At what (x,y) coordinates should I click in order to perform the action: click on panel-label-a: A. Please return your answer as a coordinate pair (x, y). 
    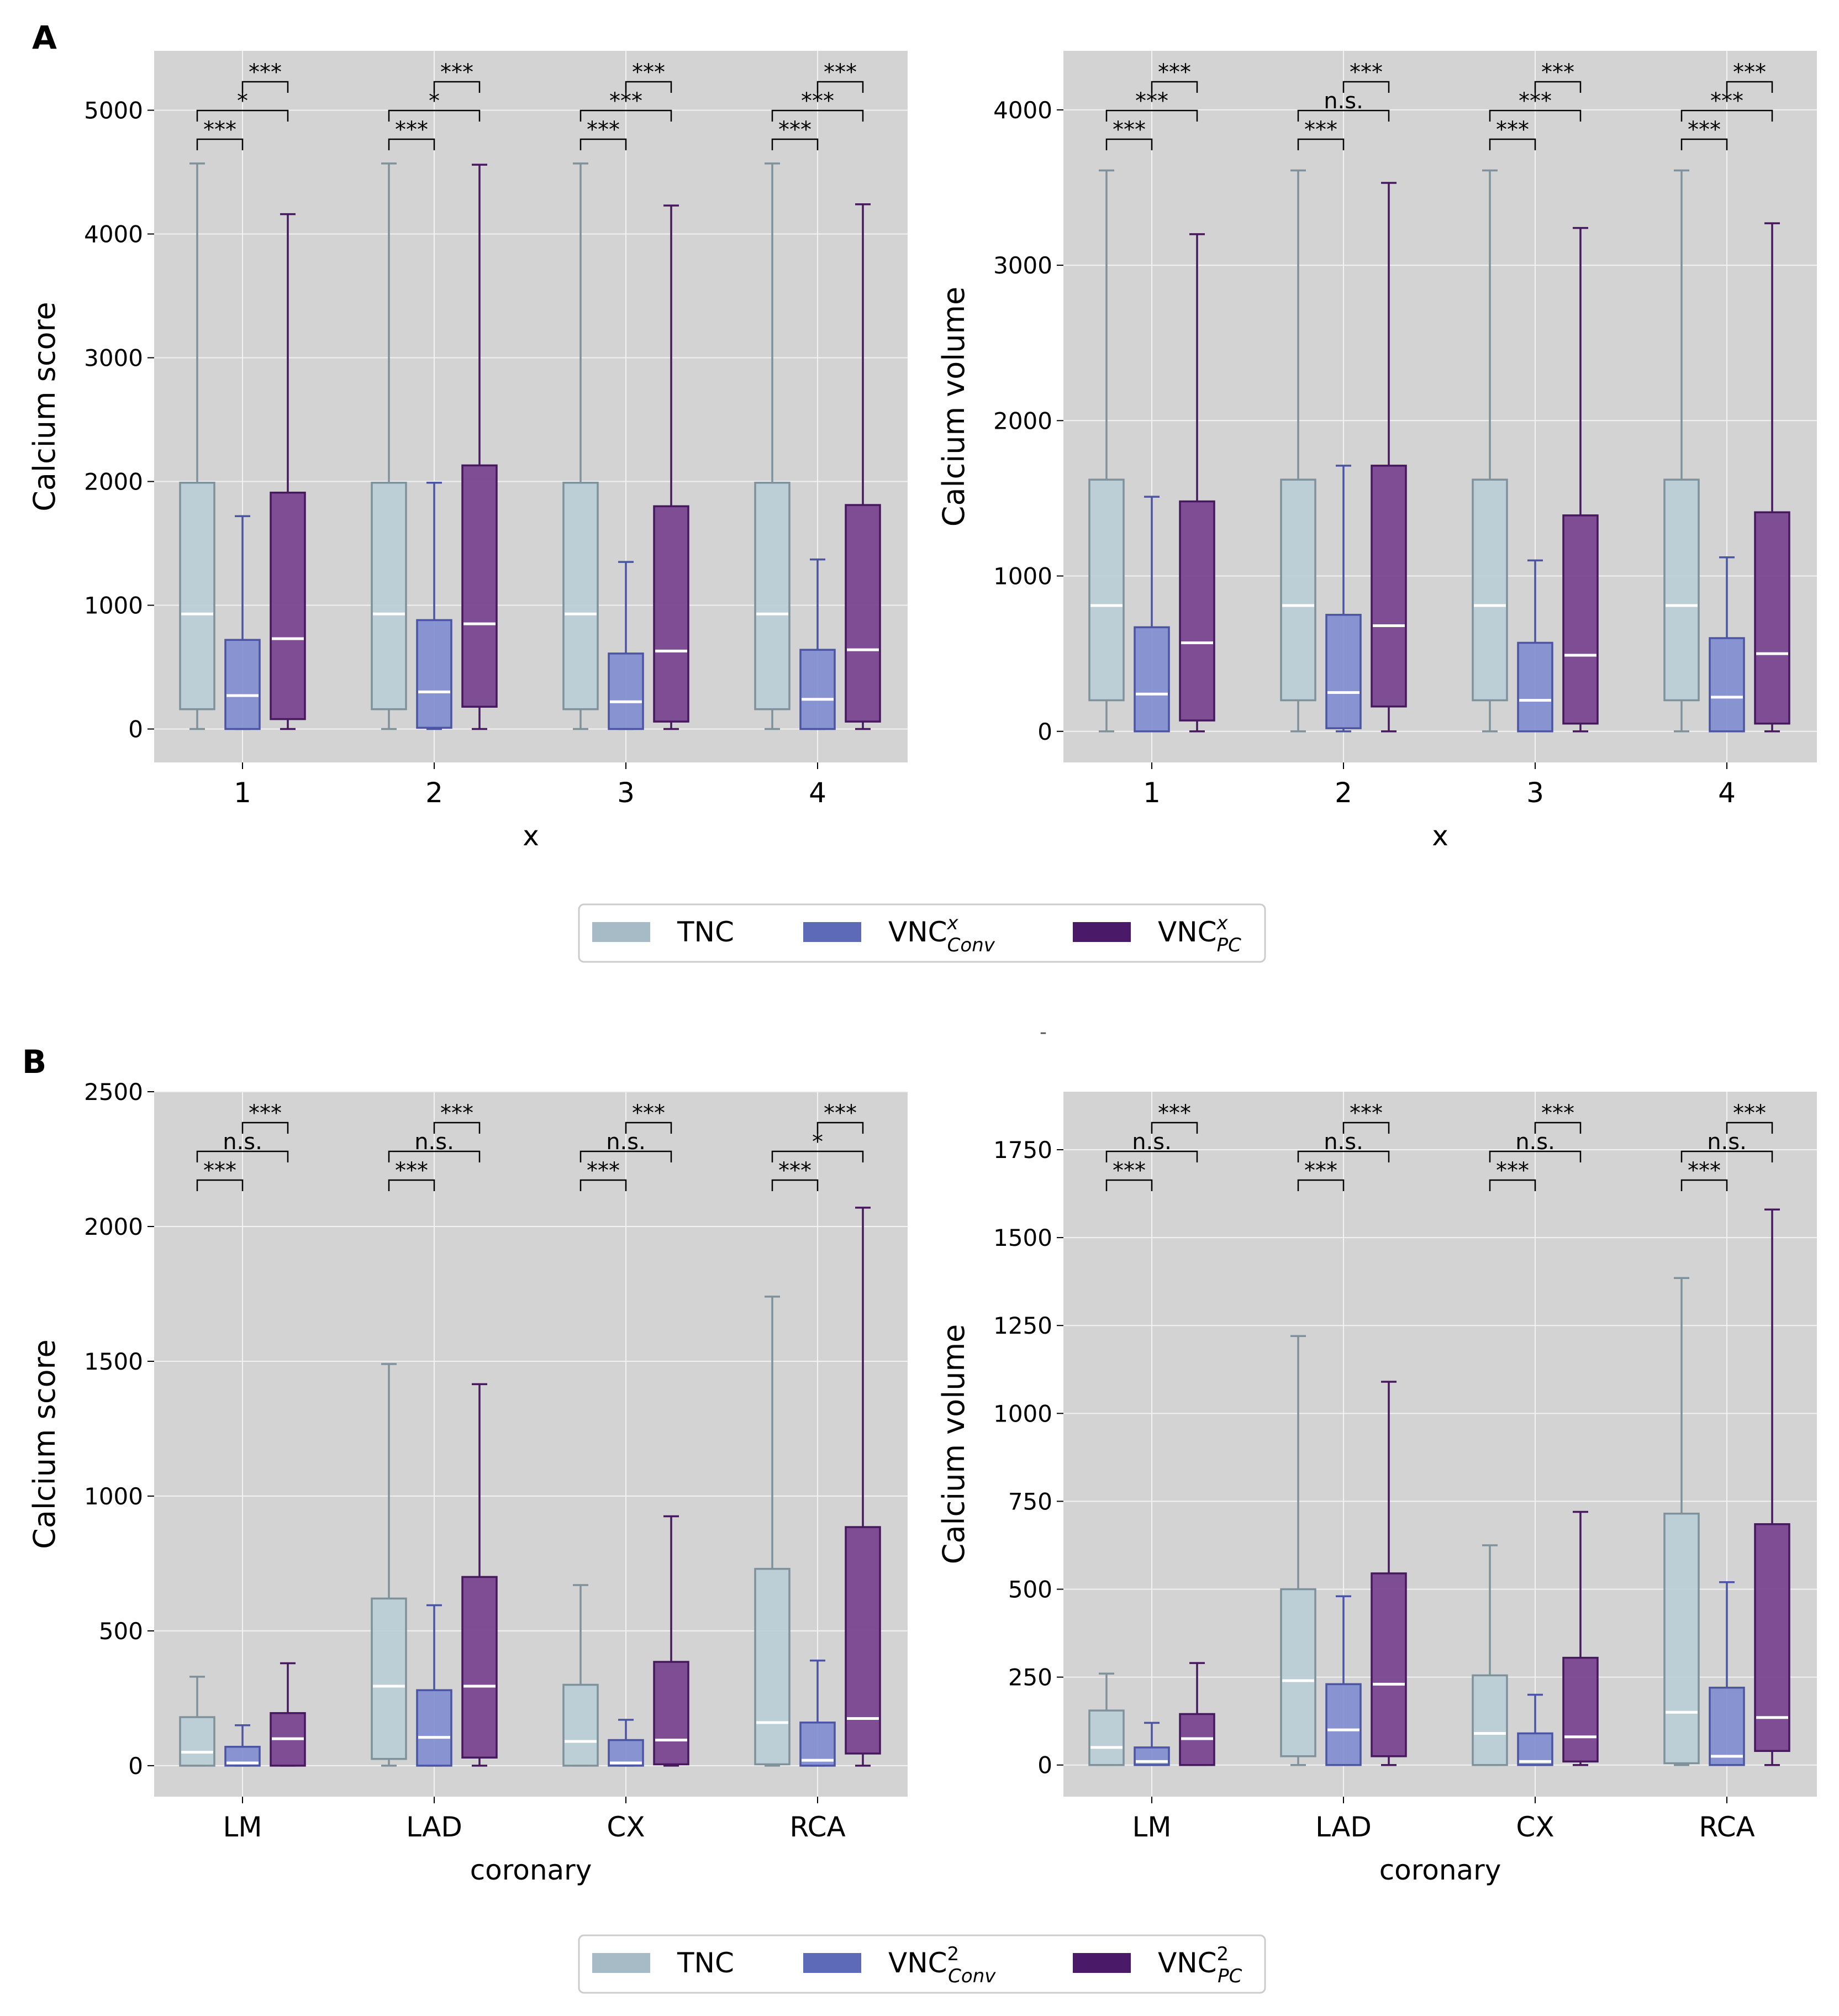
    Looking at the image, I should click on (44, 37).